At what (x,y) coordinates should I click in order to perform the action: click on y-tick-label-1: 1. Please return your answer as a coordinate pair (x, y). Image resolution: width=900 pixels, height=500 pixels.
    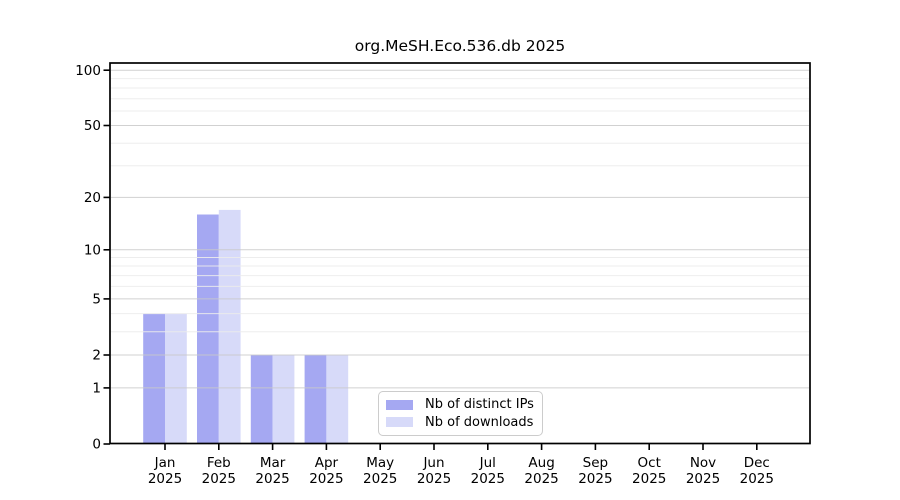
    Looking at the image, I should click on (96, 389).